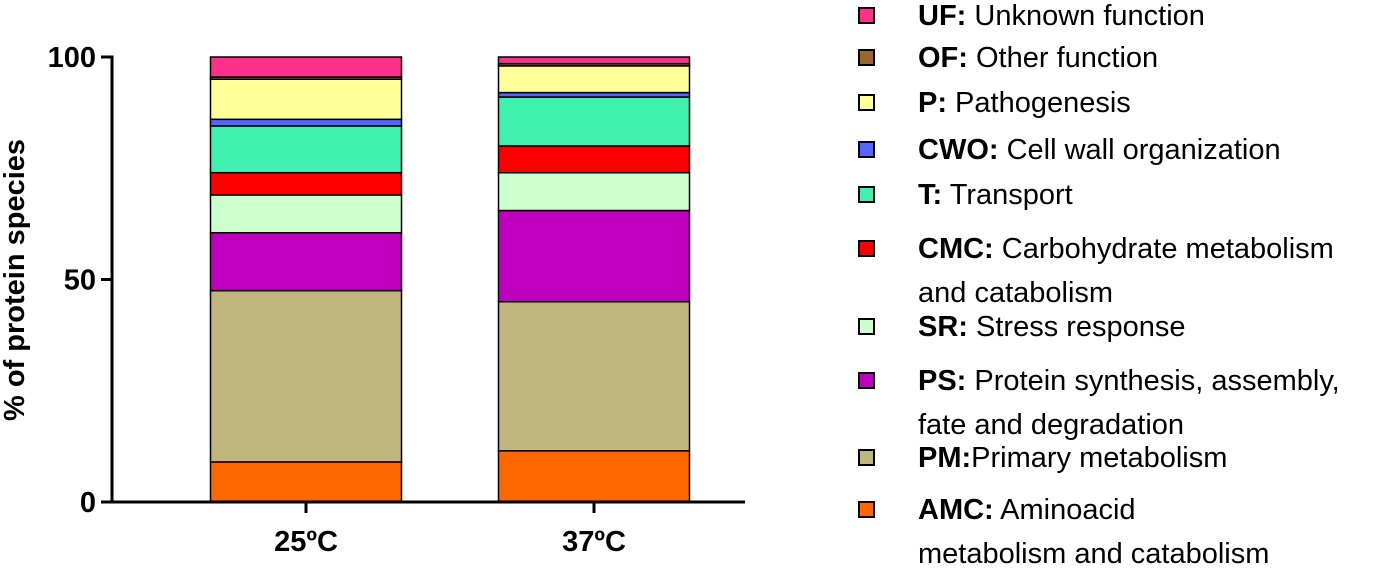 Image resolution: width=1395 pixels, height=576 pixels. I want to click on legend-code: PS:, so click(942, 381).